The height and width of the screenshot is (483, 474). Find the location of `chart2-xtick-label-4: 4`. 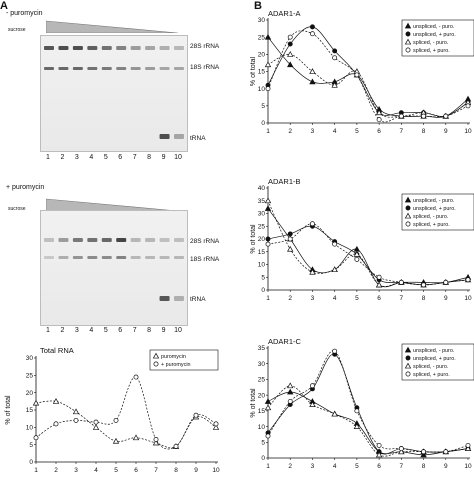

chart2-xtick-label-4: 4 is located at coordinates (335, 298).